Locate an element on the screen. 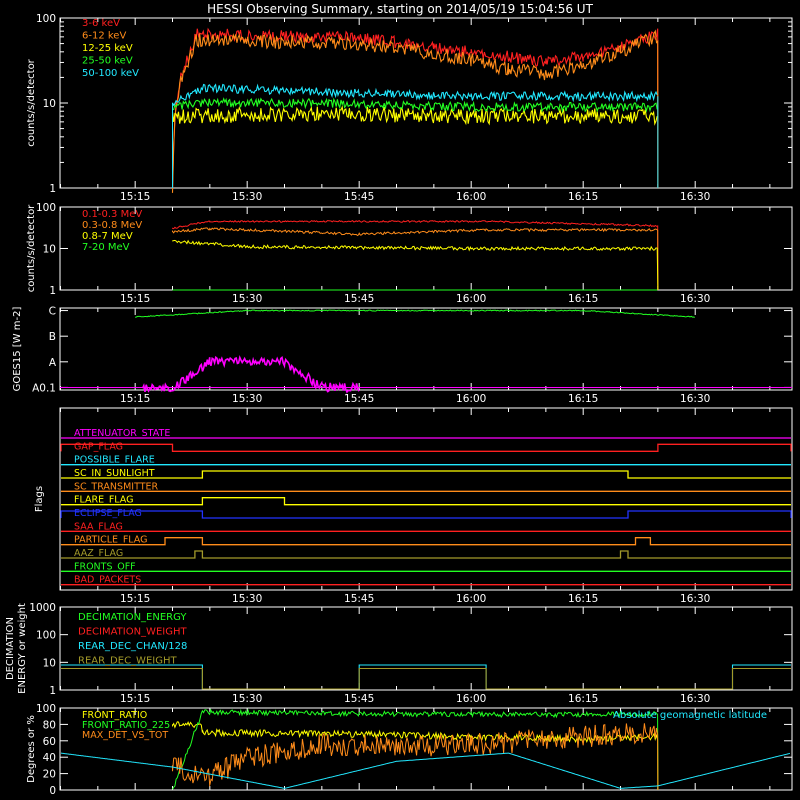 This screenshot has width=800, height=800. series-max-det-vs-tot is located at coordinates (415, 757).